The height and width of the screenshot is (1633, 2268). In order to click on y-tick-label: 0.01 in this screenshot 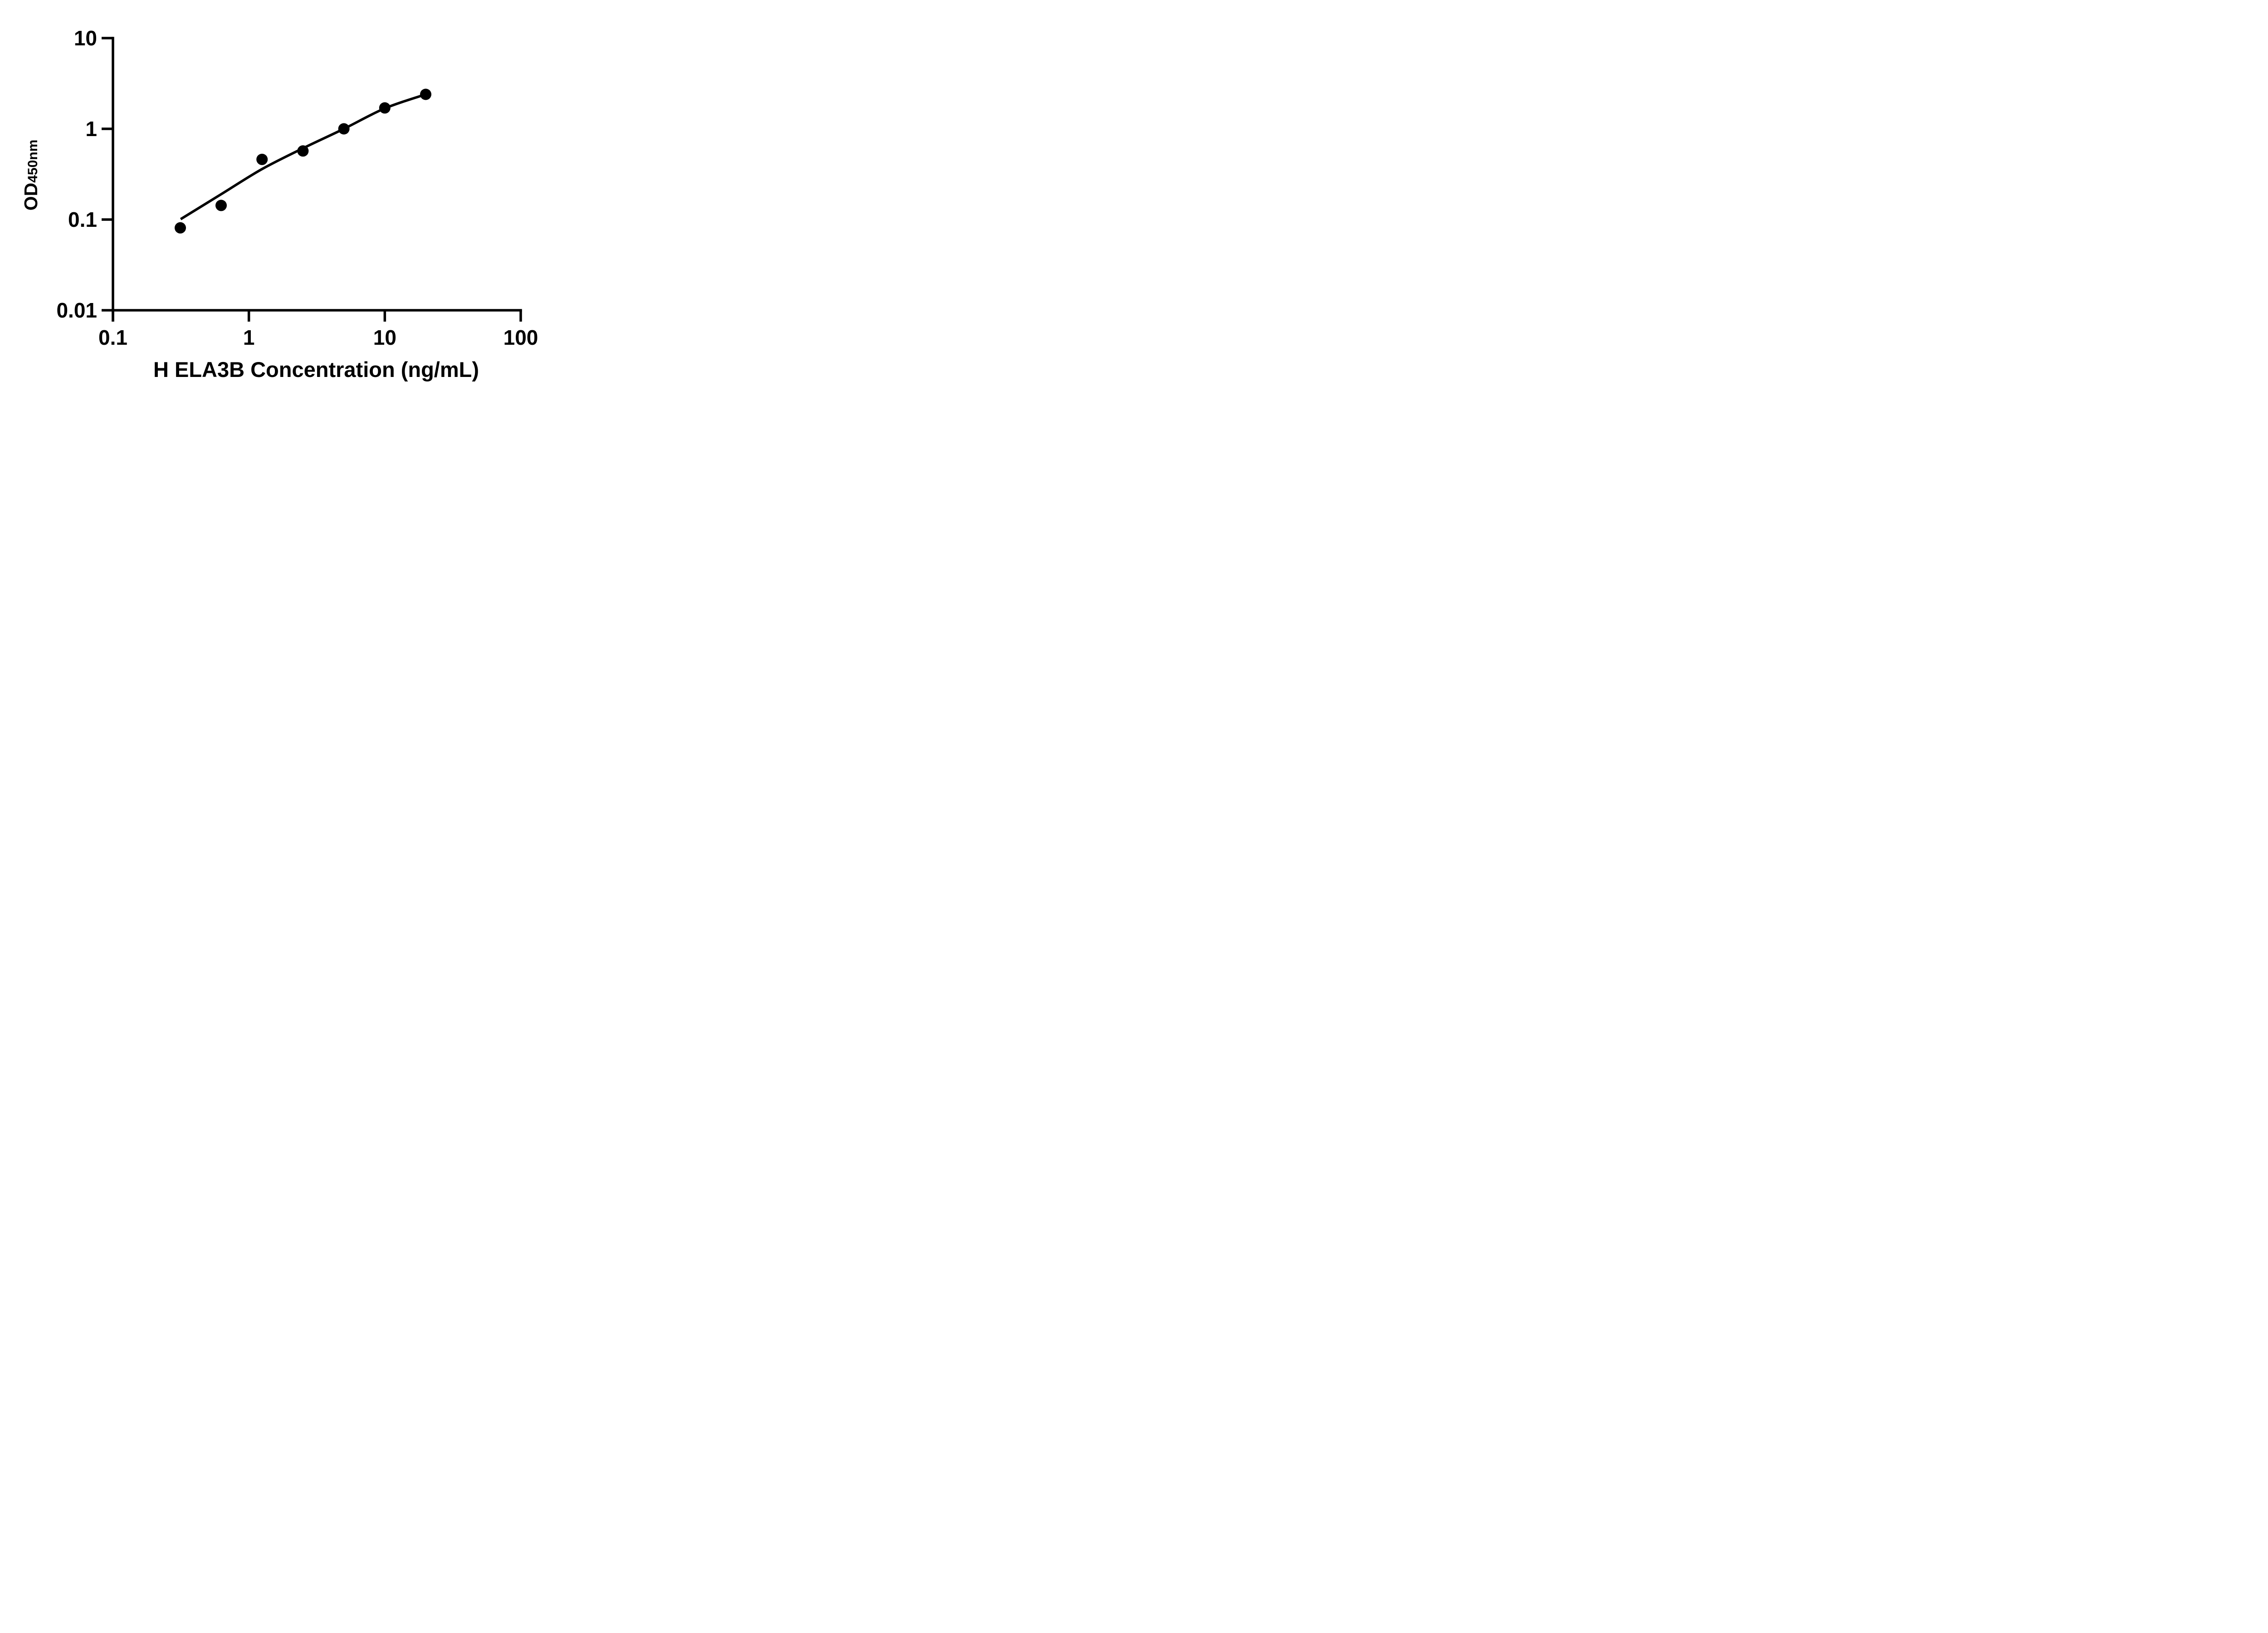, I will do `click(77, 310)`.